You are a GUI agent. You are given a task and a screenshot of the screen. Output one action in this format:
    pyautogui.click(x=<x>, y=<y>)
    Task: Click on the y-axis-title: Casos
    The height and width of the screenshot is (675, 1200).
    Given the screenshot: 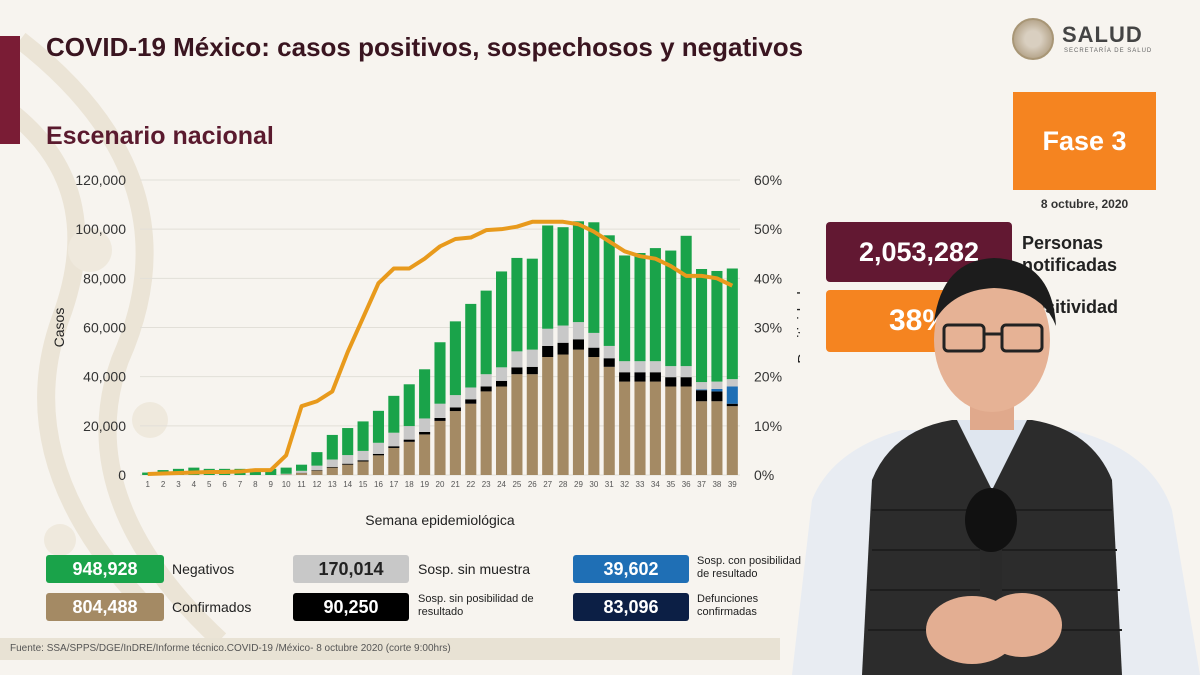 What is the action you would take?
    pyautogui.click(x=59, y=328)
    